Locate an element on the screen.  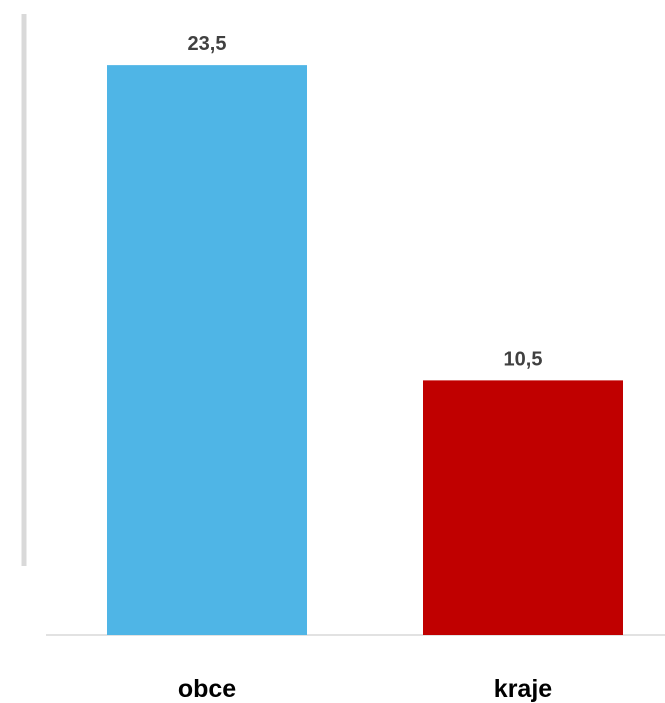
category-label-kraje: kraje is located at coordinates (523, 689).